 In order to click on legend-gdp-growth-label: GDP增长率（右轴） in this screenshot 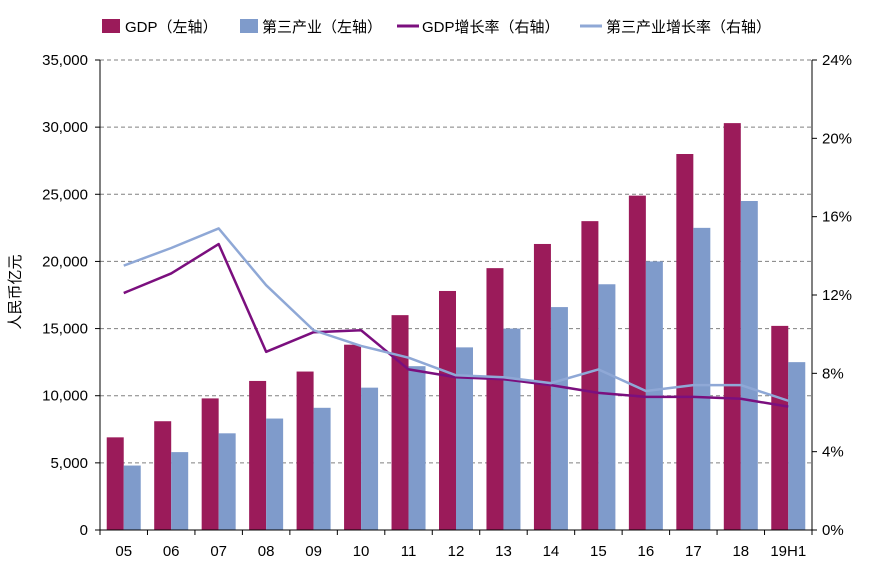, I will do `click(491, 27)`.